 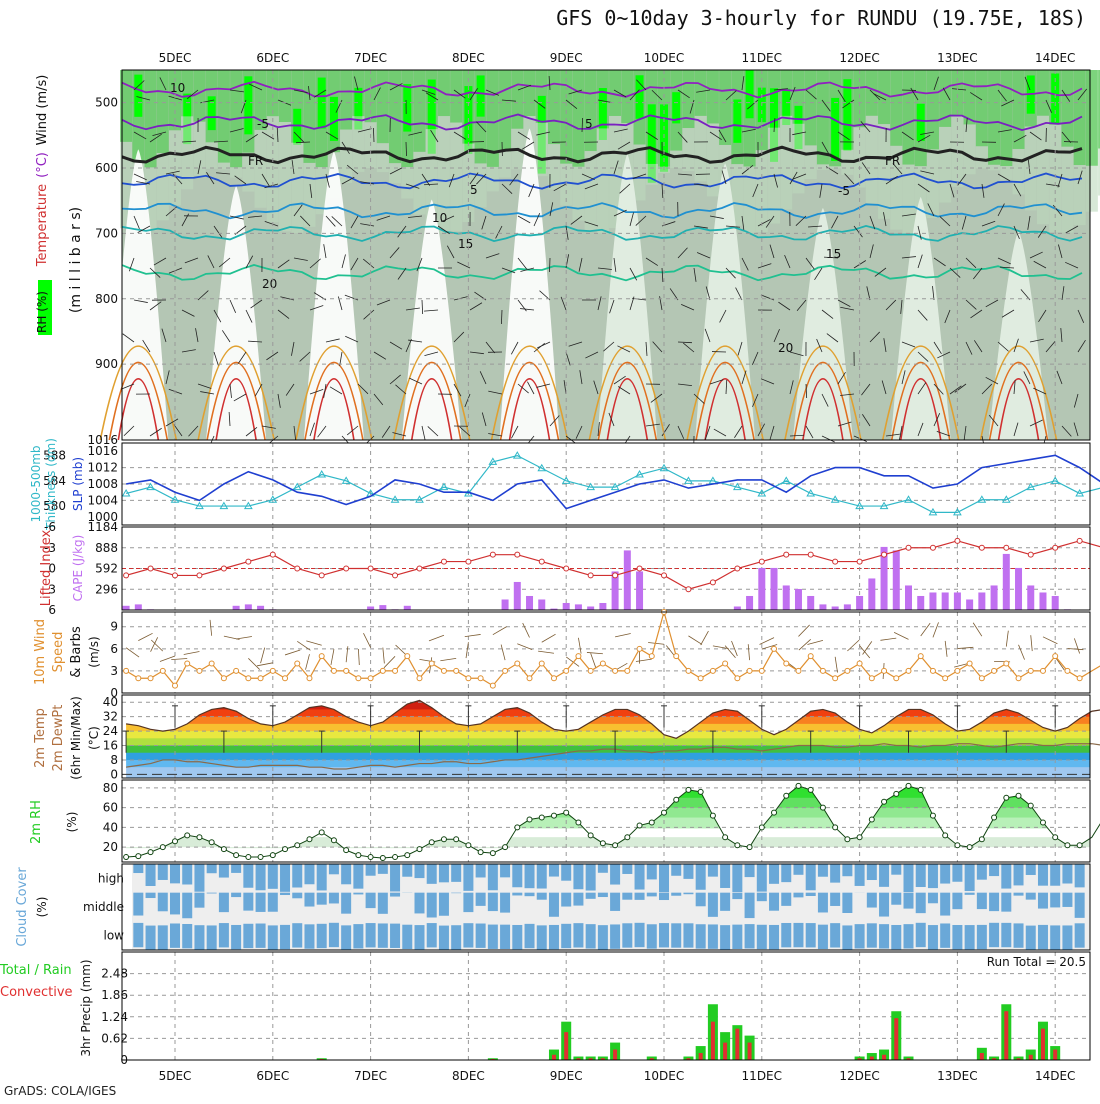 What do you see at coordinates (1055, 58) in the screenshot?
I see `top-date-label: 14DEC` at bounding box center [1055, 58].